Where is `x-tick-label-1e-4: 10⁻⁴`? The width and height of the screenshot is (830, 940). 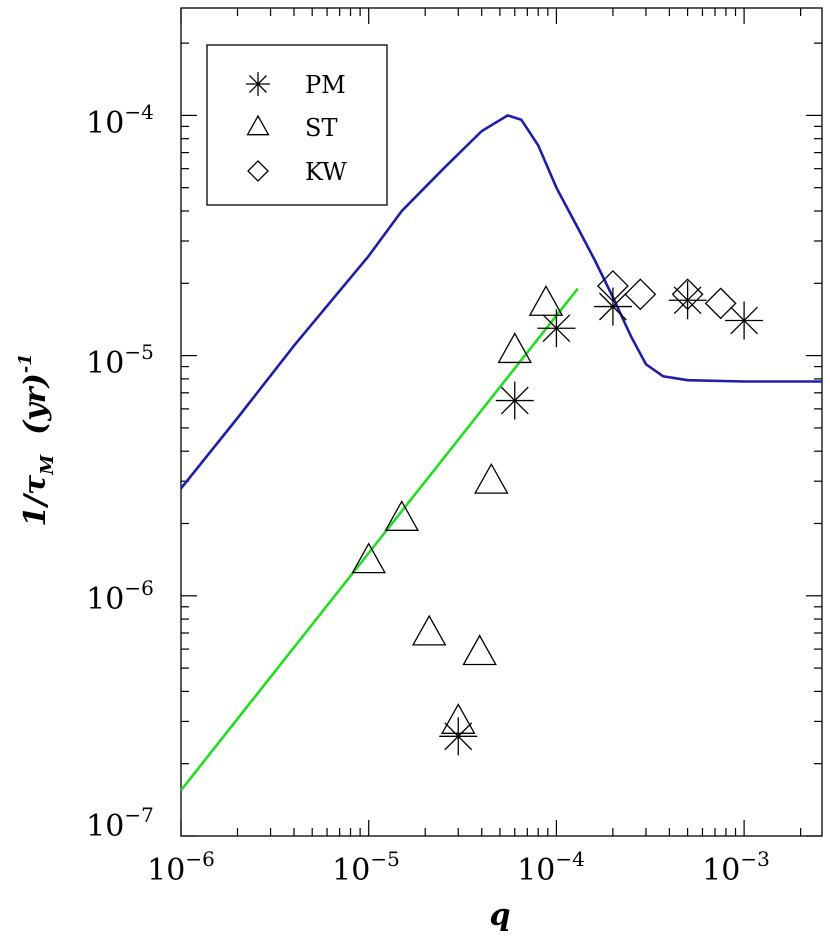
x-tick-label-1e-4: 10⁻⁴ is located at coordinates (551, 867).